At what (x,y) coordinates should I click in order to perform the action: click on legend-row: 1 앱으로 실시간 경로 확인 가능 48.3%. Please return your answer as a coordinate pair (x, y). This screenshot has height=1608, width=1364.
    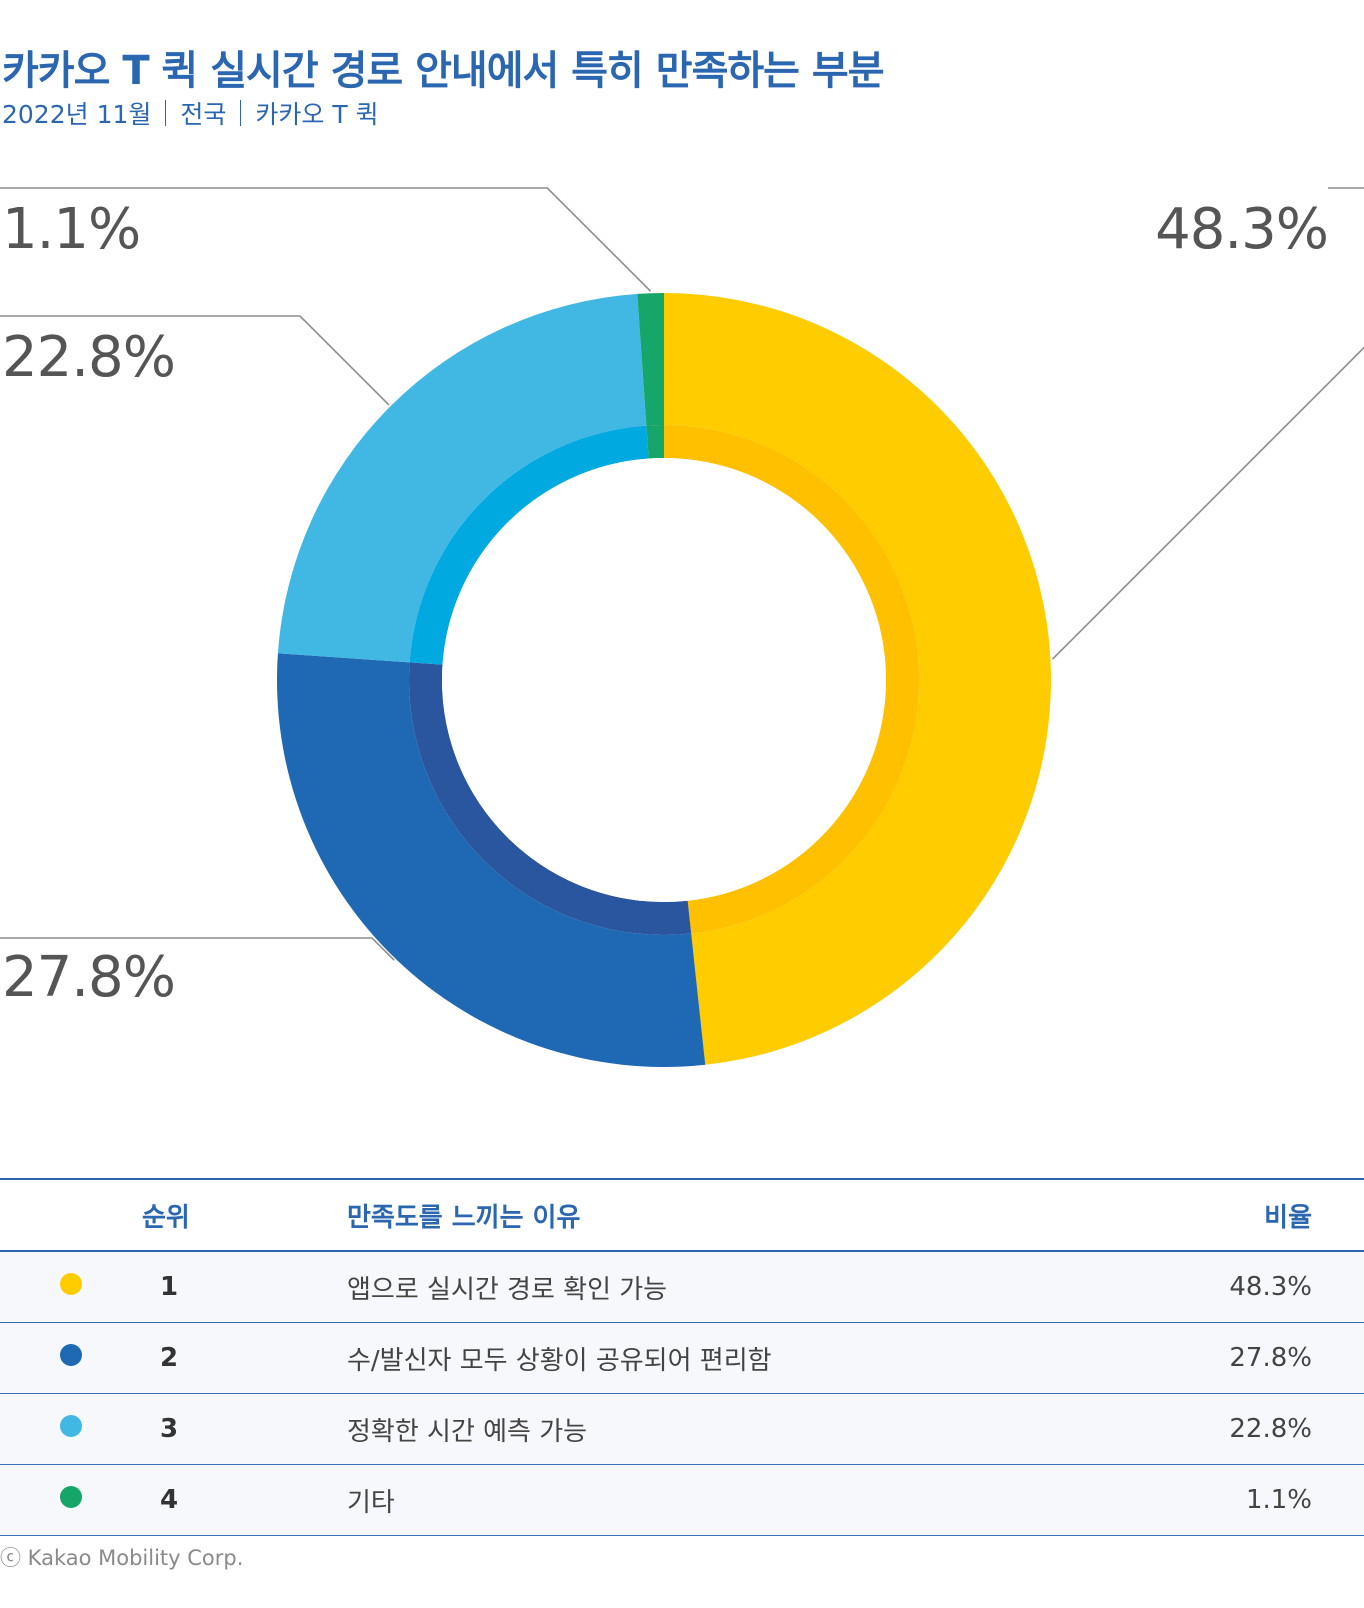
    Looking at the image, I should click on (682, 1287).